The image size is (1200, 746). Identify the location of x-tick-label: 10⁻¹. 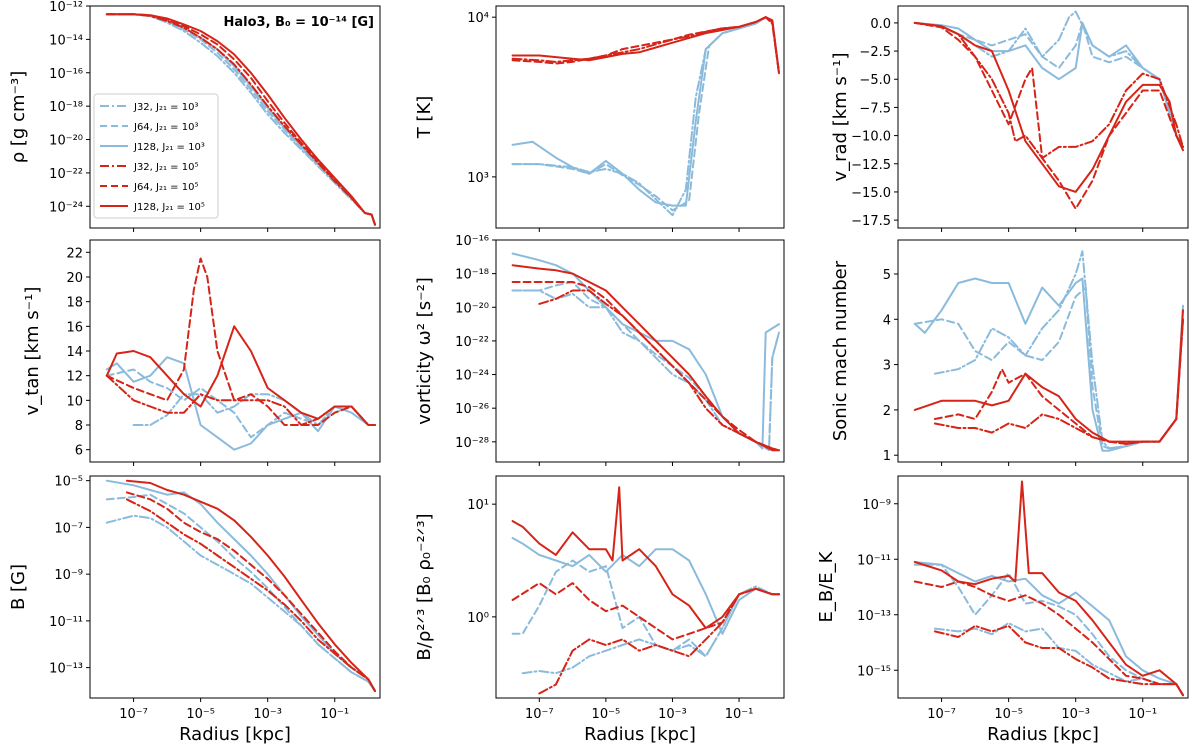
(739, 714).